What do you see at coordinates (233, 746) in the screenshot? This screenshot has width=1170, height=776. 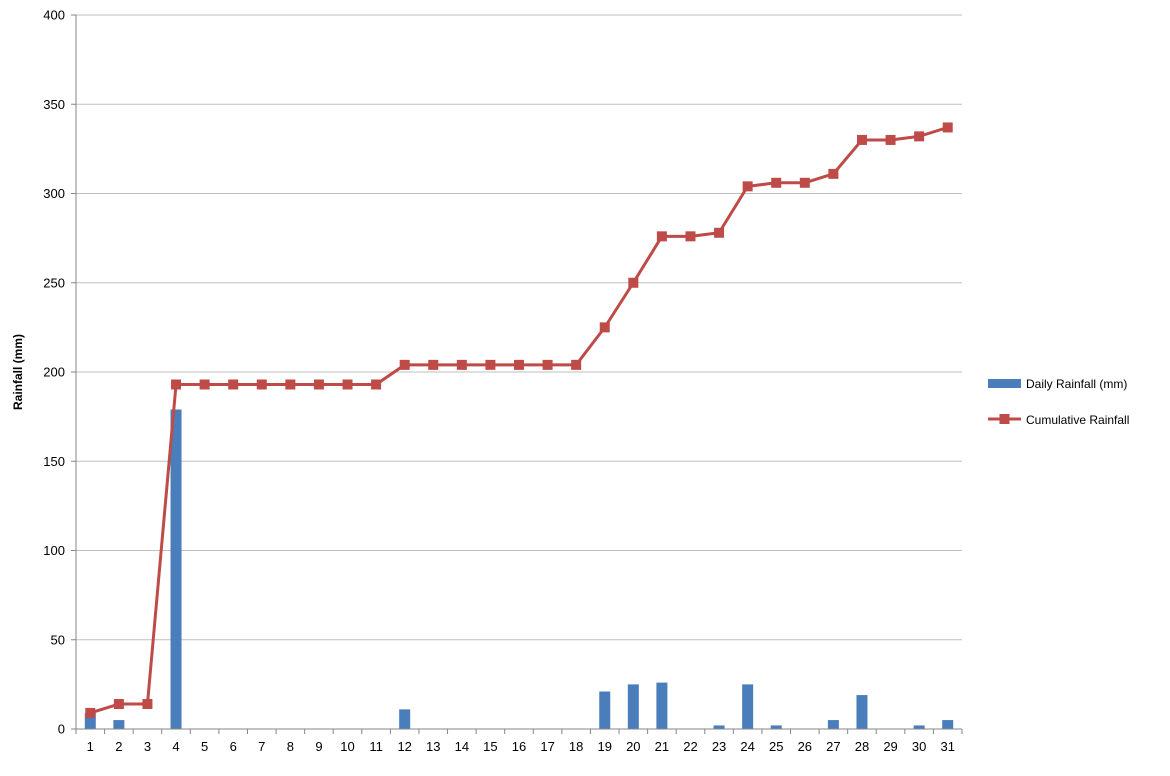 I see `x-tick-label: 6` at bounding box center [233, 746].